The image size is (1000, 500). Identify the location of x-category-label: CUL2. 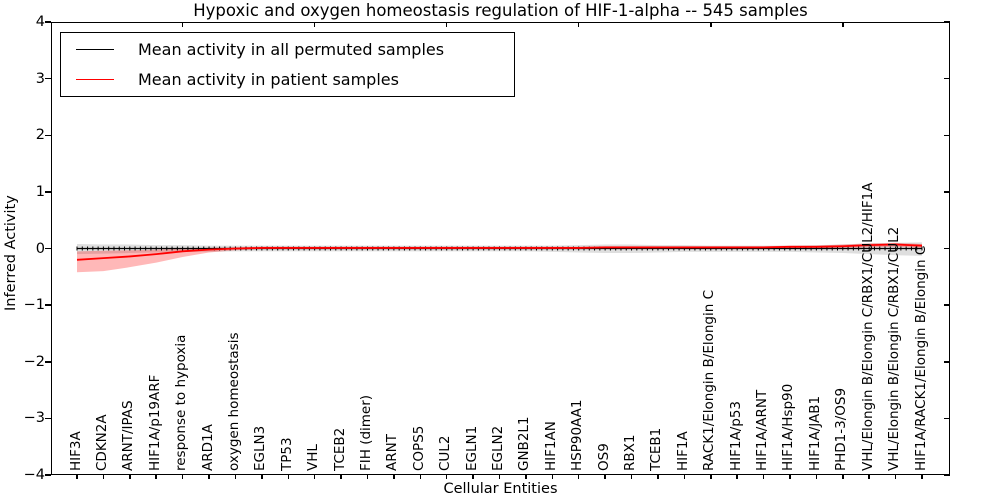
(445, 453).